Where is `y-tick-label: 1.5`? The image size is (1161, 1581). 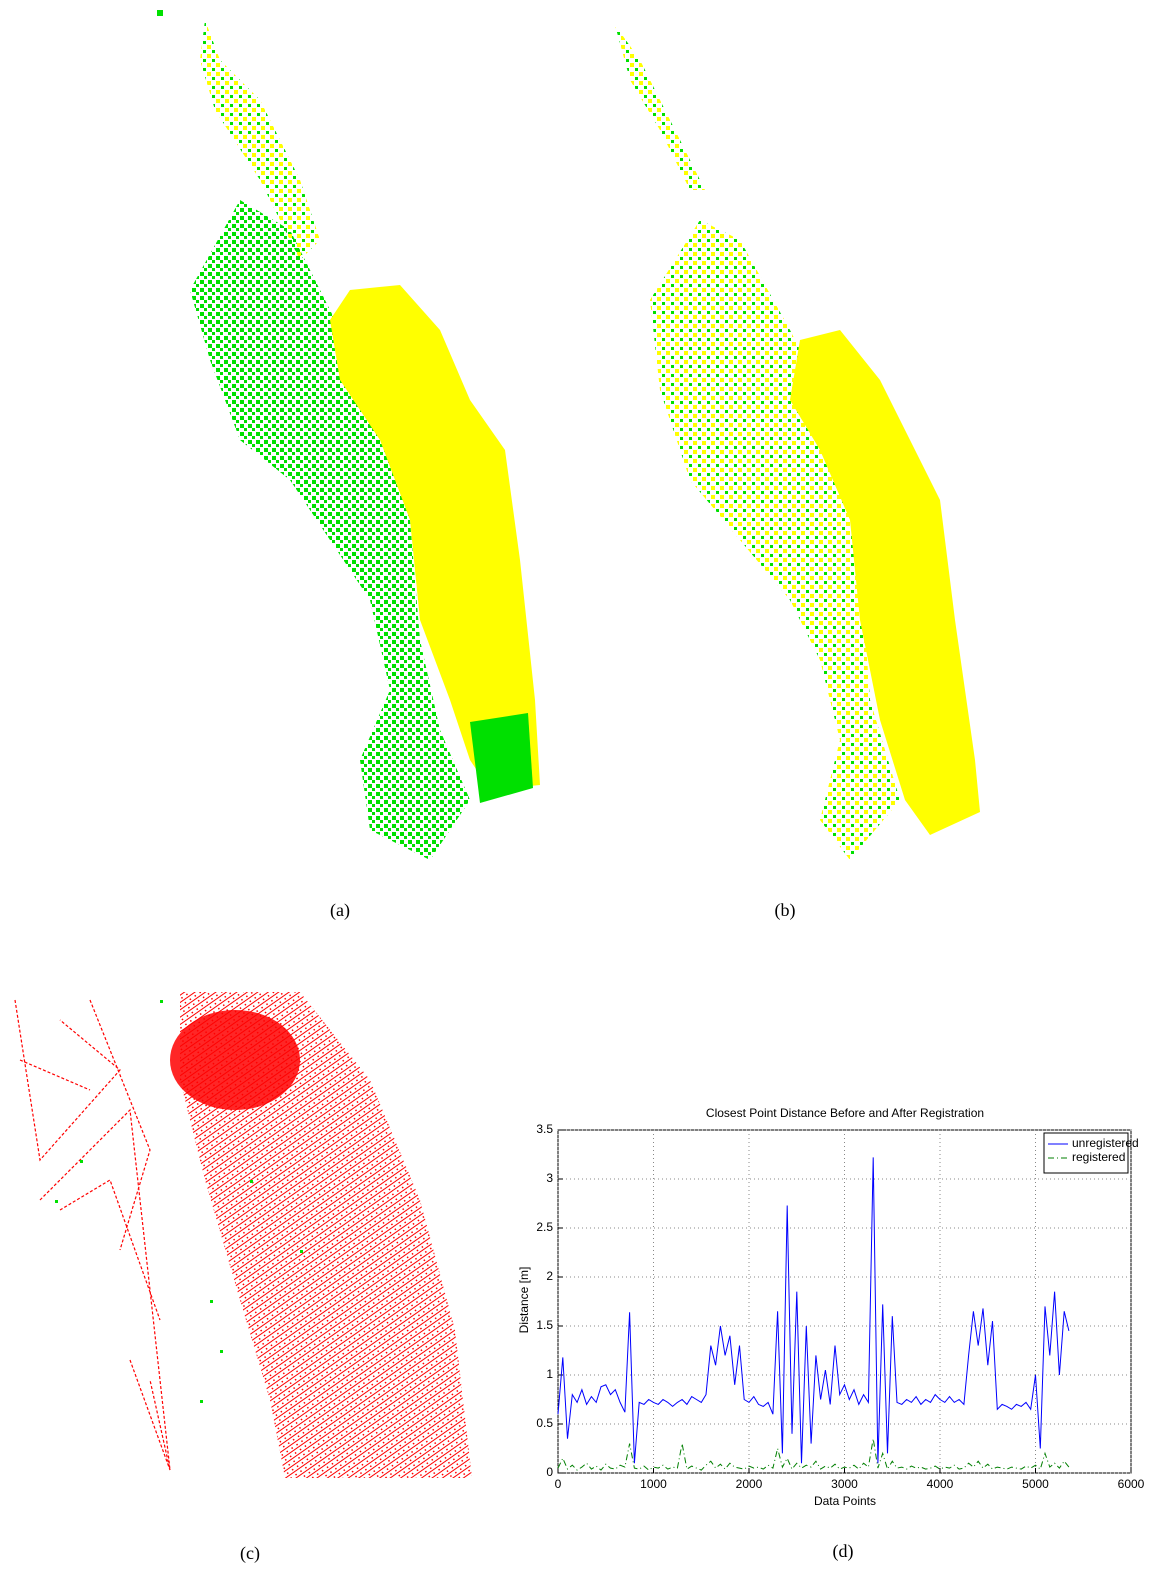
y-tick-label: 1.5 is located at coordinates (544, 1325).